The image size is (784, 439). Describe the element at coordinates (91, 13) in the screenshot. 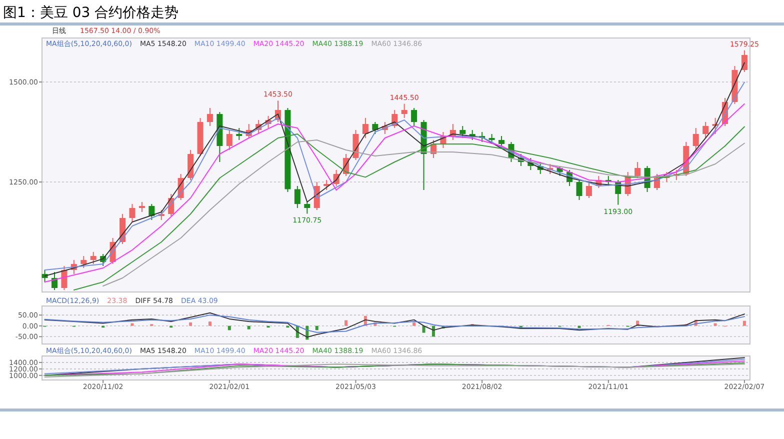

I see `chart-title: 图1：美豆 03 合约价格走势` at that location.